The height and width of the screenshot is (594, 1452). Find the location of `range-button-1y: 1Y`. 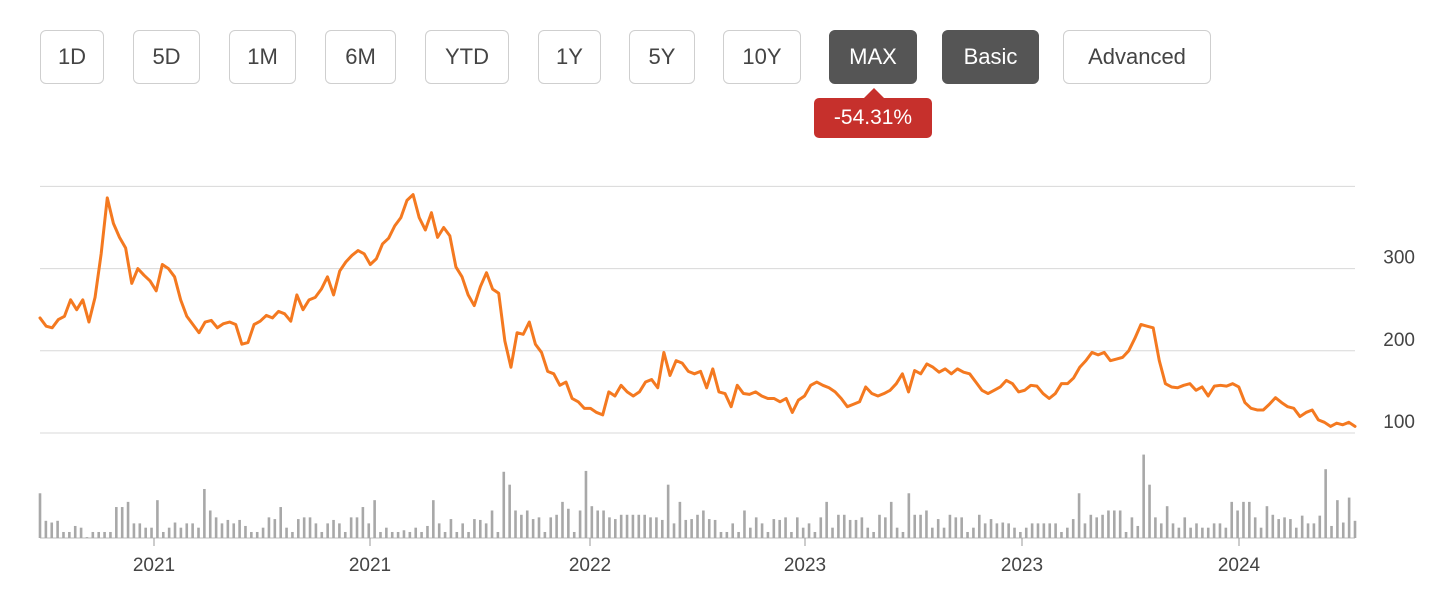

range-button-1y: 1Y is located at coordinates (569, 57).